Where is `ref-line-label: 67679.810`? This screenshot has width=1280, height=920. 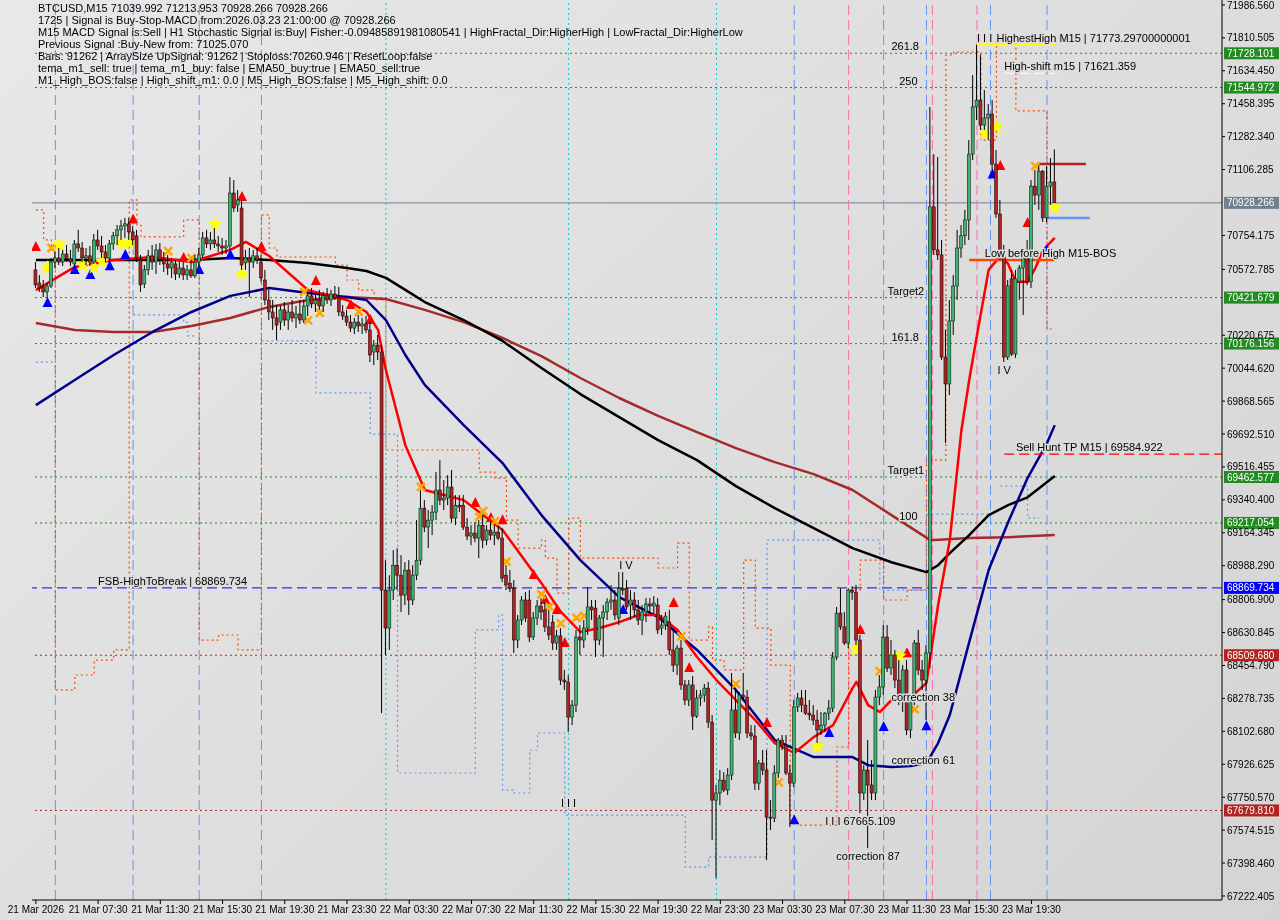
ref-line-label: 67679.810 is located at coordinates (1251, 810).